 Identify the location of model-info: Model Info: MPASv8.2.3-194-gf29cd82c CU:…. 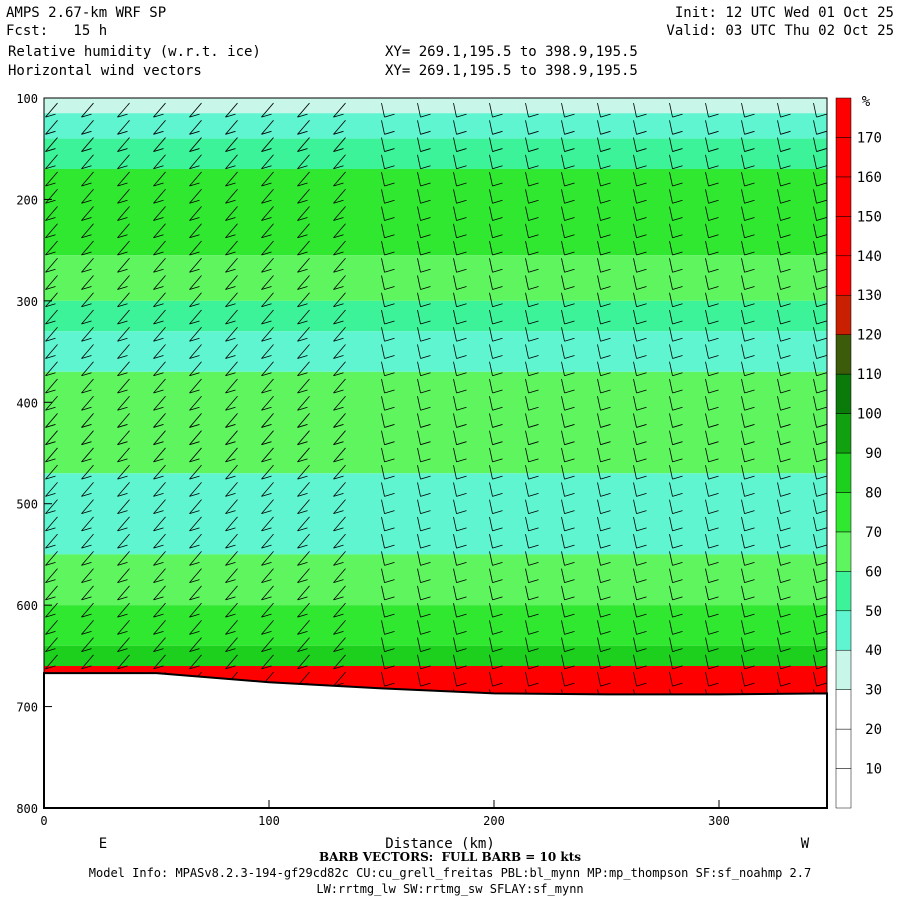
(450, 873).